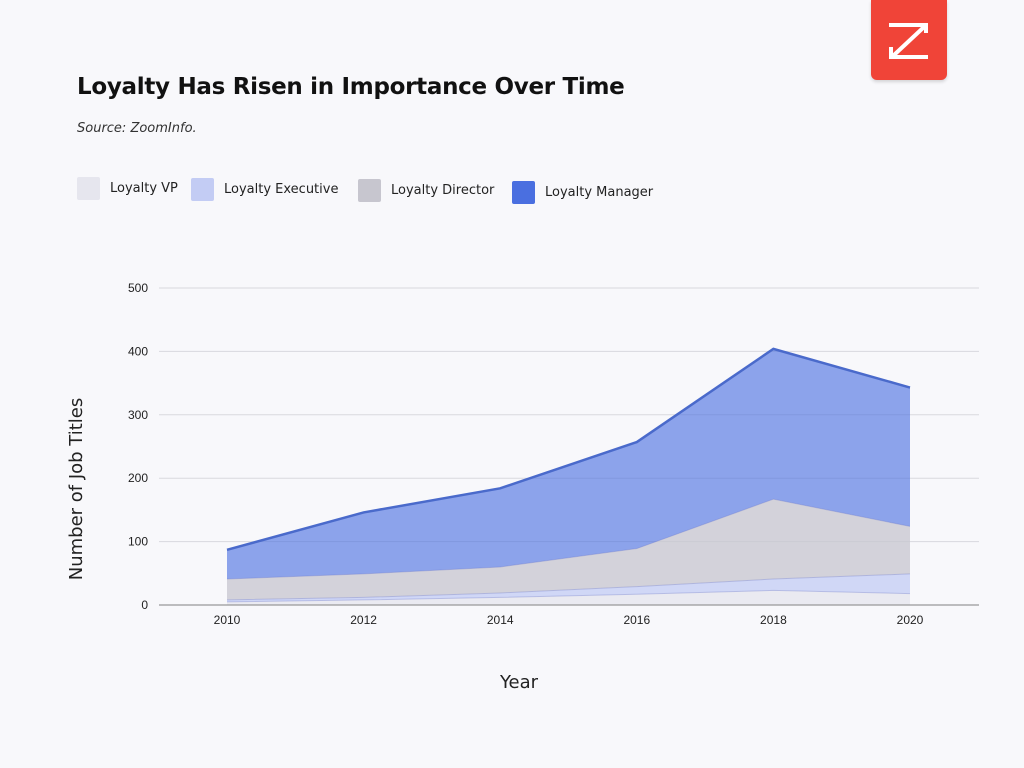  What do you see at coordinates (88, 188) in the screenshot?
I see `legend-swatch-loyalty-vp` at bounding box center [88, 188].